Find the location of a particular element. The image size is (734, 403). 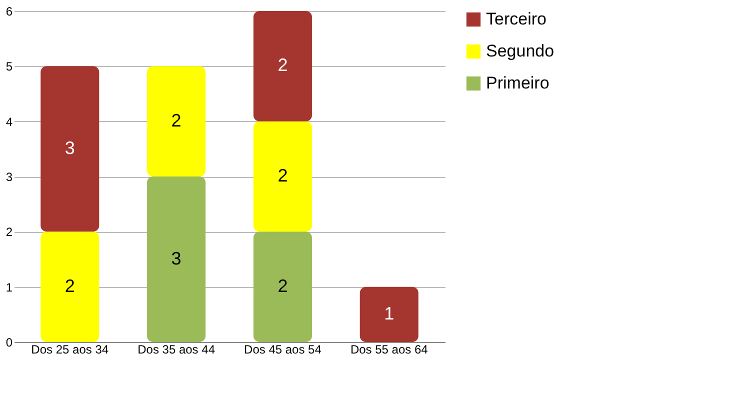

legend-label: Primeiro is located at coordinates (518, 83).